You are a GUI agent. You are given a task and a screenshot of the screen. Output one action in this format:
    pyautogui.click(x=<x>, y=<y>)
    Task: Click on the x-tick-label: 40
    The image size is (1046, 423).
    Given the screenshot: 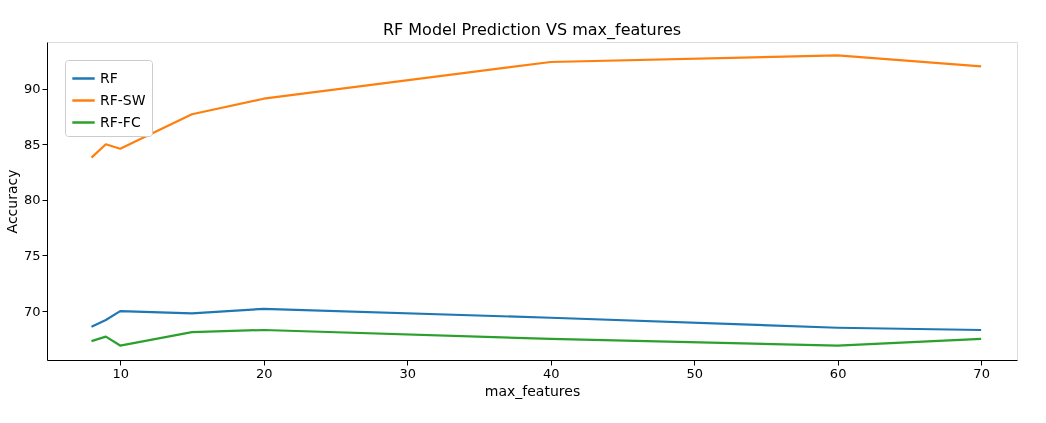 What is the action you would take?
    pyautogui.click(x=551, y=373)
    